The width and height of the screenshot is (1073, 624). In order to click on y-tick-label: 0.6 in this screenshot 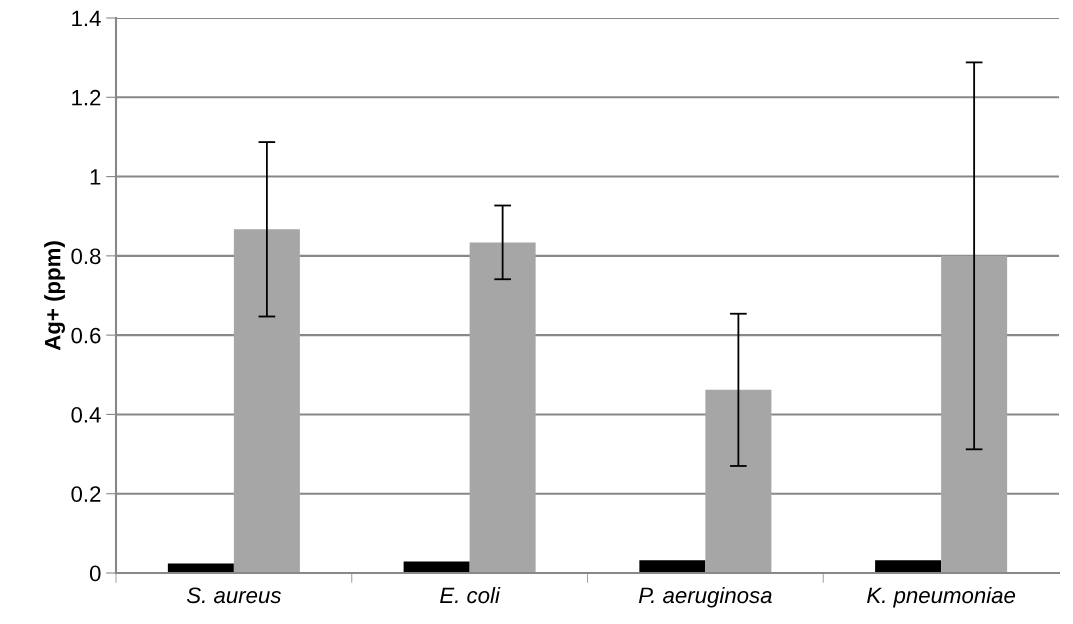, I will do `click(86, 335)`.